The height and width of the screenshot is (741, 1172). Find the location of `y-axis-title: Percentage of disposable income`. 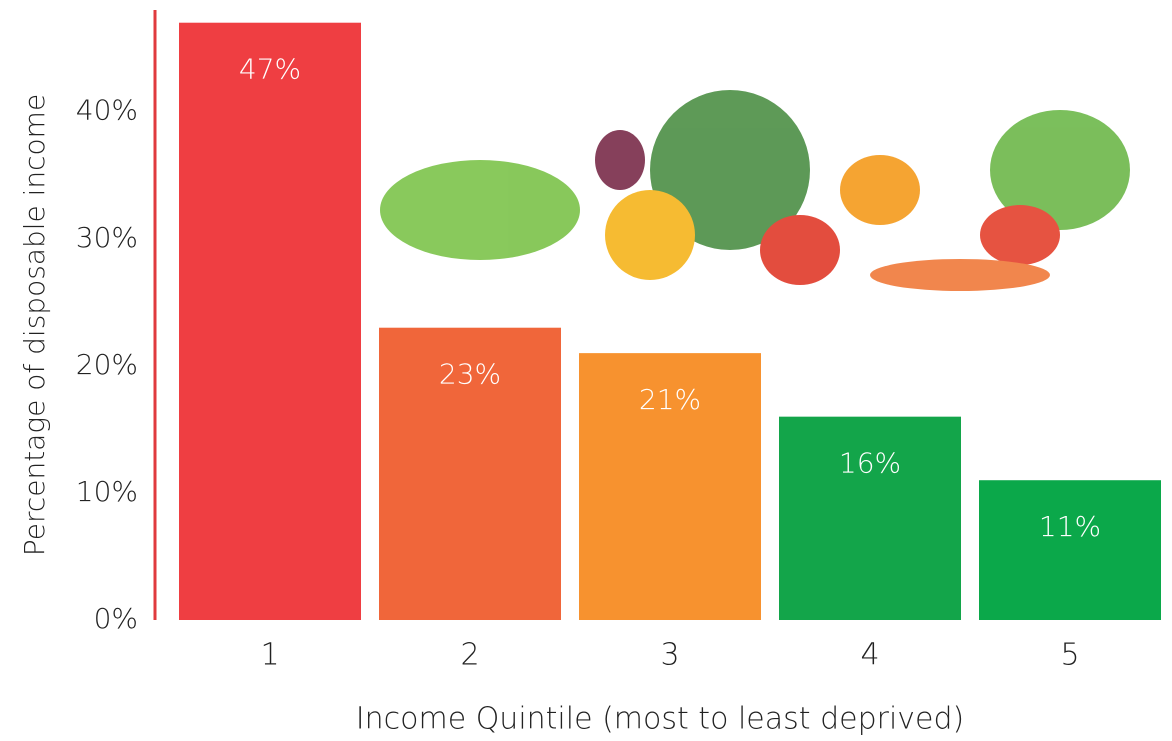

y-axis-title: Percentage of disposable income is located at coordinates (34, 325).